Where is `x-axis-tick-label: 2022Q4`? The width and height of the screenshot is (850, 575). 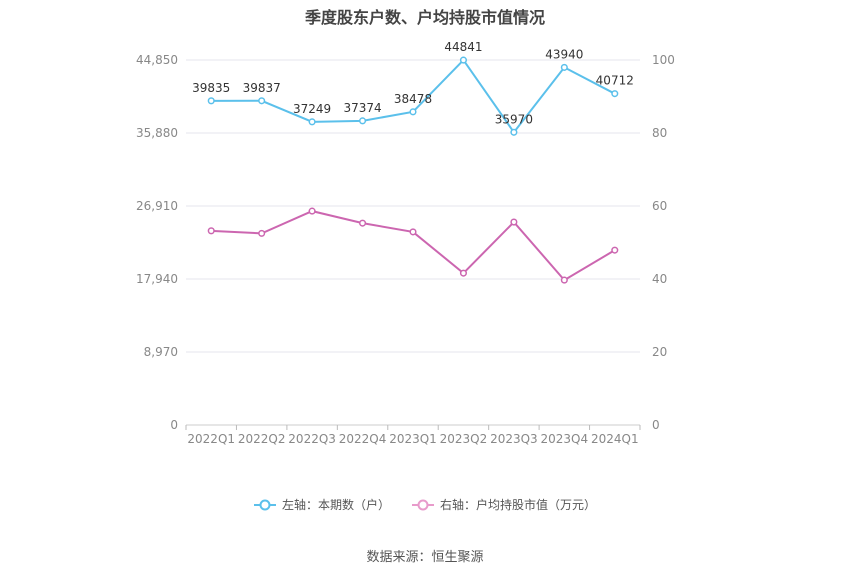 x-axis-tick-label: 2022Q4 is located at coordinates (363, 439).